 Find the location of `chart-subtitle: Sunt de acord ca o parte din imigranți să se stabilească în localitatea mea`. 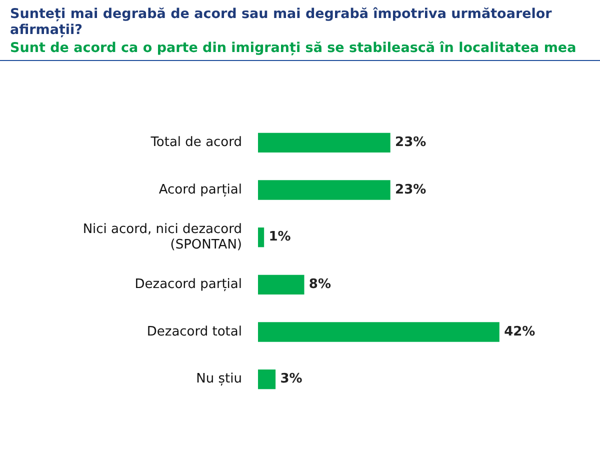

chart-subtitle: Sunt de acord ca o parte din imigranți să se stabilească în localitatea mea is located at coordinates (294, 48).